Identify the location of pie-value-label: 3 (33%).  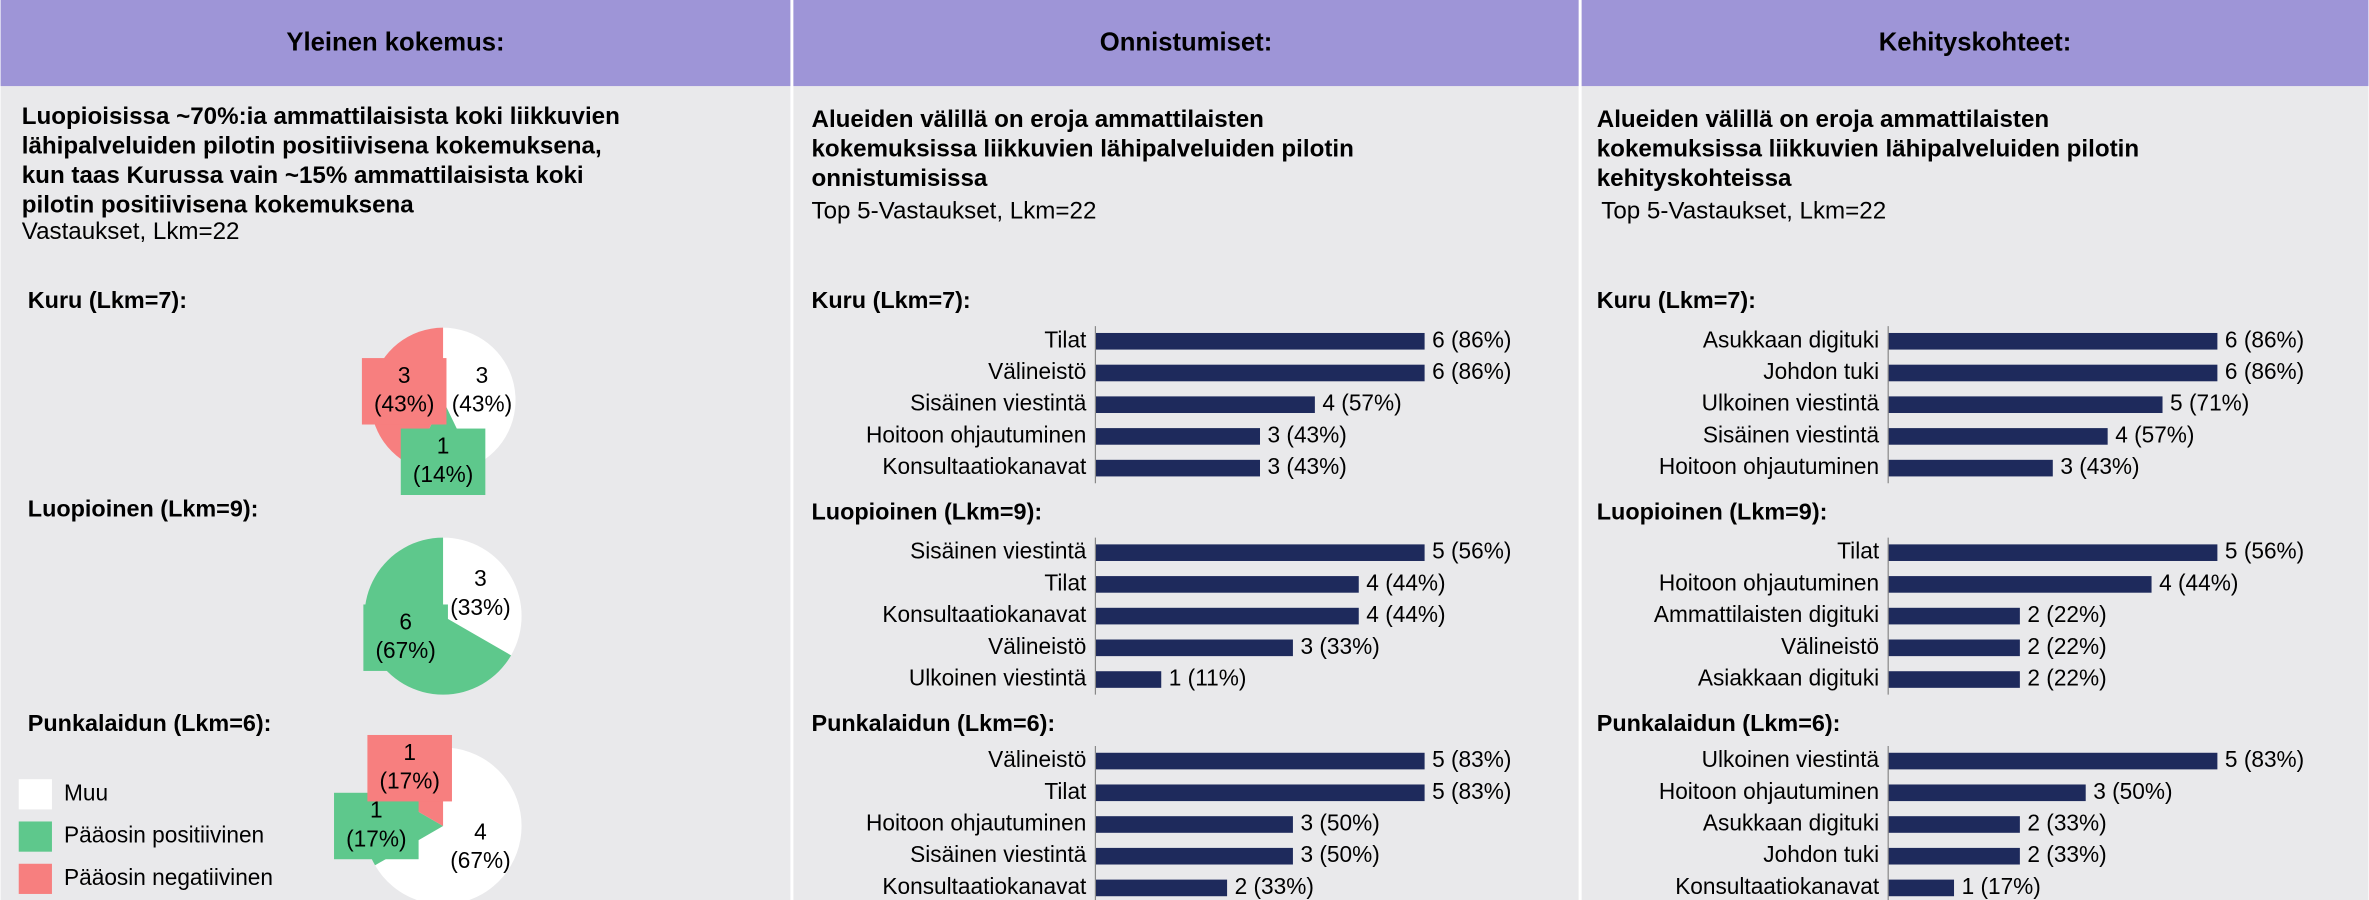
(480, 592).